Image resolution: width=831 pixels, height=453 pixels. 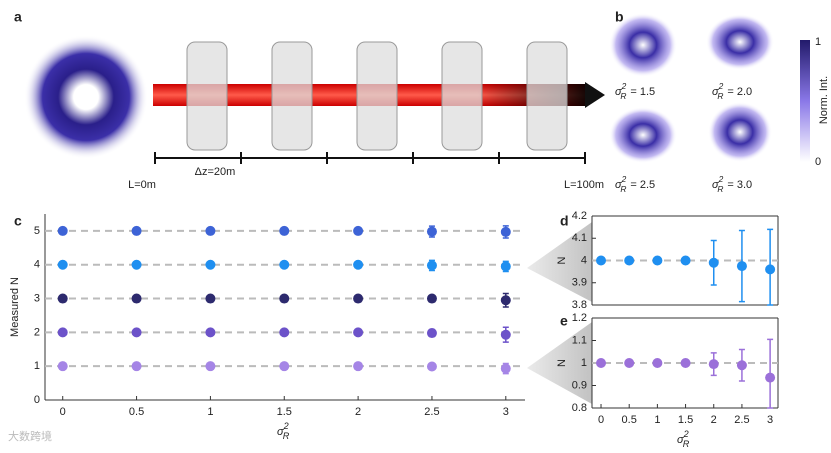 I want to click on y-axis-label: Measured N, so click(x=15, y=307).